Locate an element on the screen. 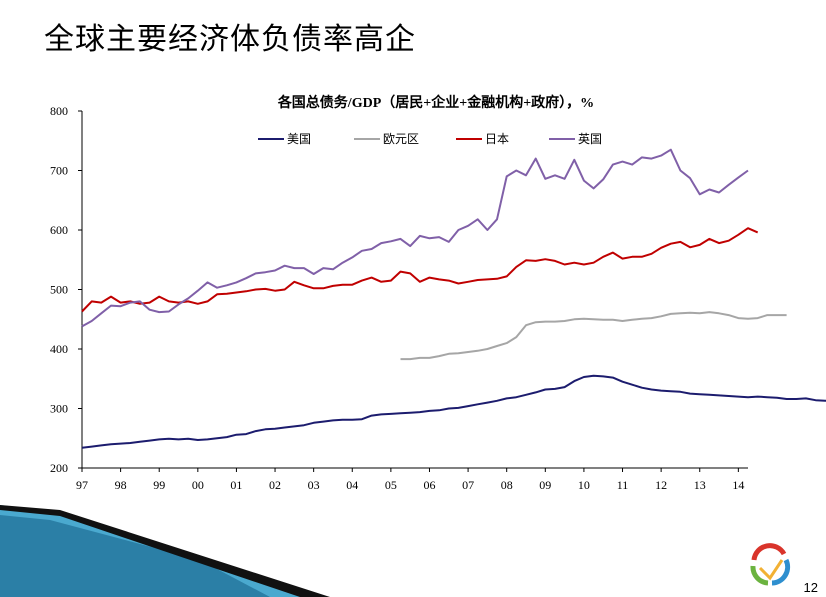  legend-label: 美国 is located at coordinates (299, 139).